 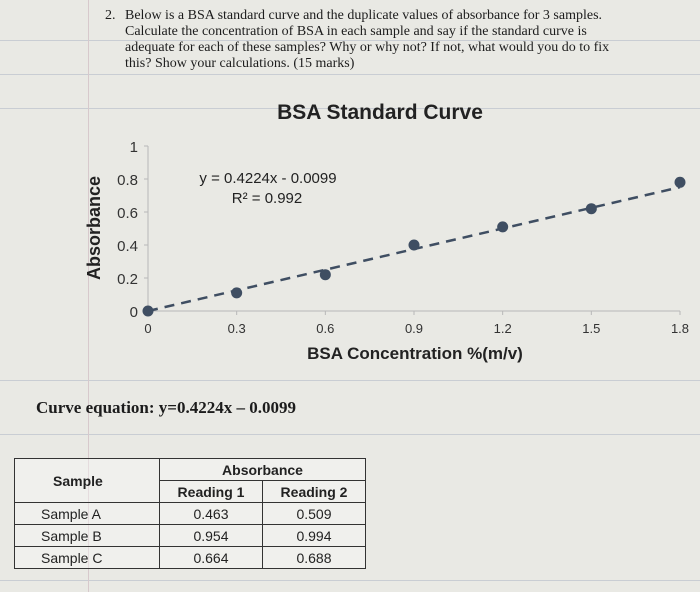 I want to click on x-tick-label: 1.5, so click(x=591, y=328).